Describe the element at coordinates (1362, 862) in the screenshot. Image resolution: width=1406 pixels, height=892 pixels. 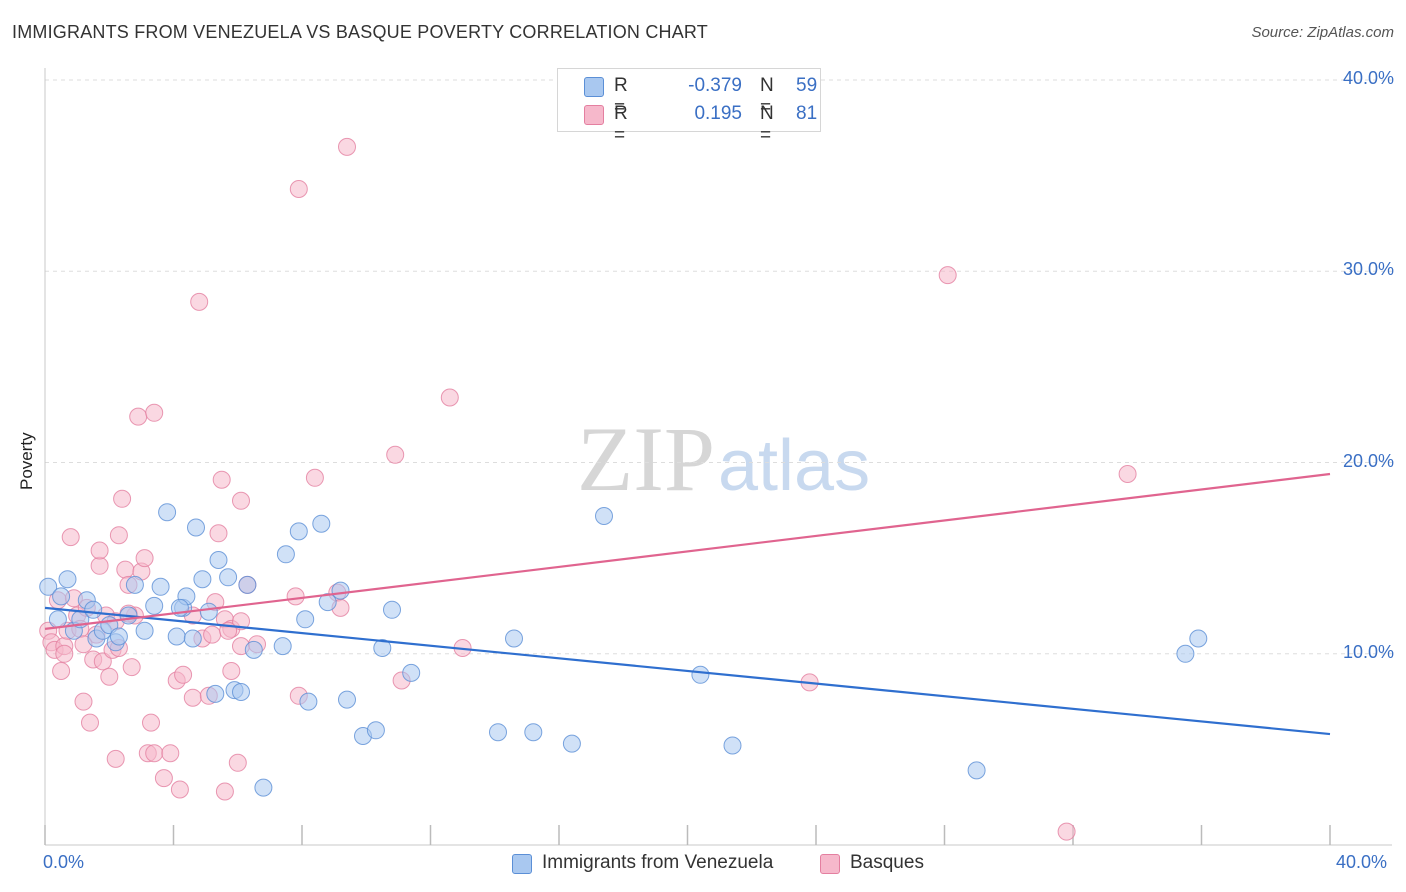
I see `x-tick-label-max: 40.0%` at that location.